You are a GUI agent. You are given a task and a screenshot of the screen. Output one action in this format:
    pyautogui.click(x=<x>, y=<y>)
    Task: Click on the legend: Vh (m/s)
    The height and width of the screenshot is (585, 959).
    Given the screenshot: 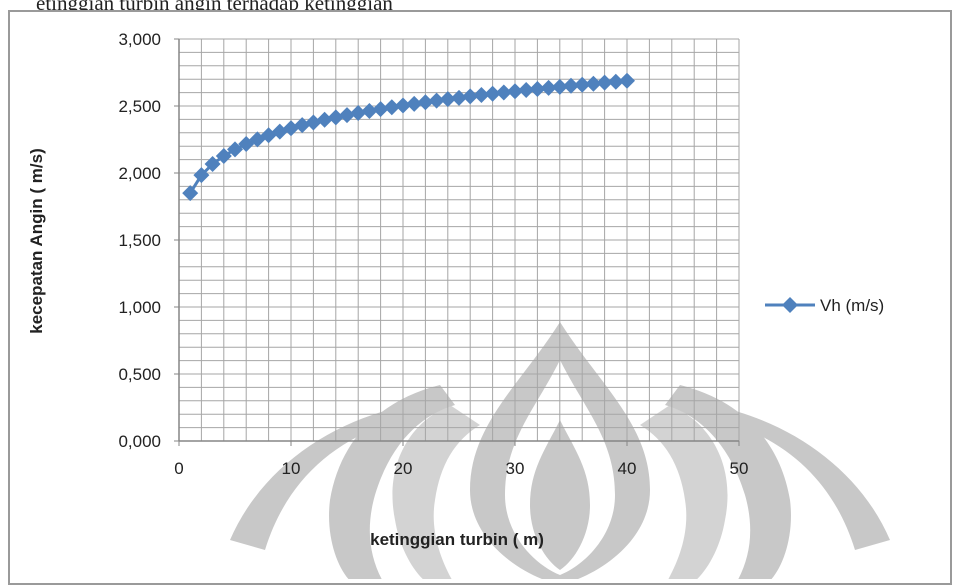 What is the action you would take?
    pyautogui.click(x=824, y=305)
    